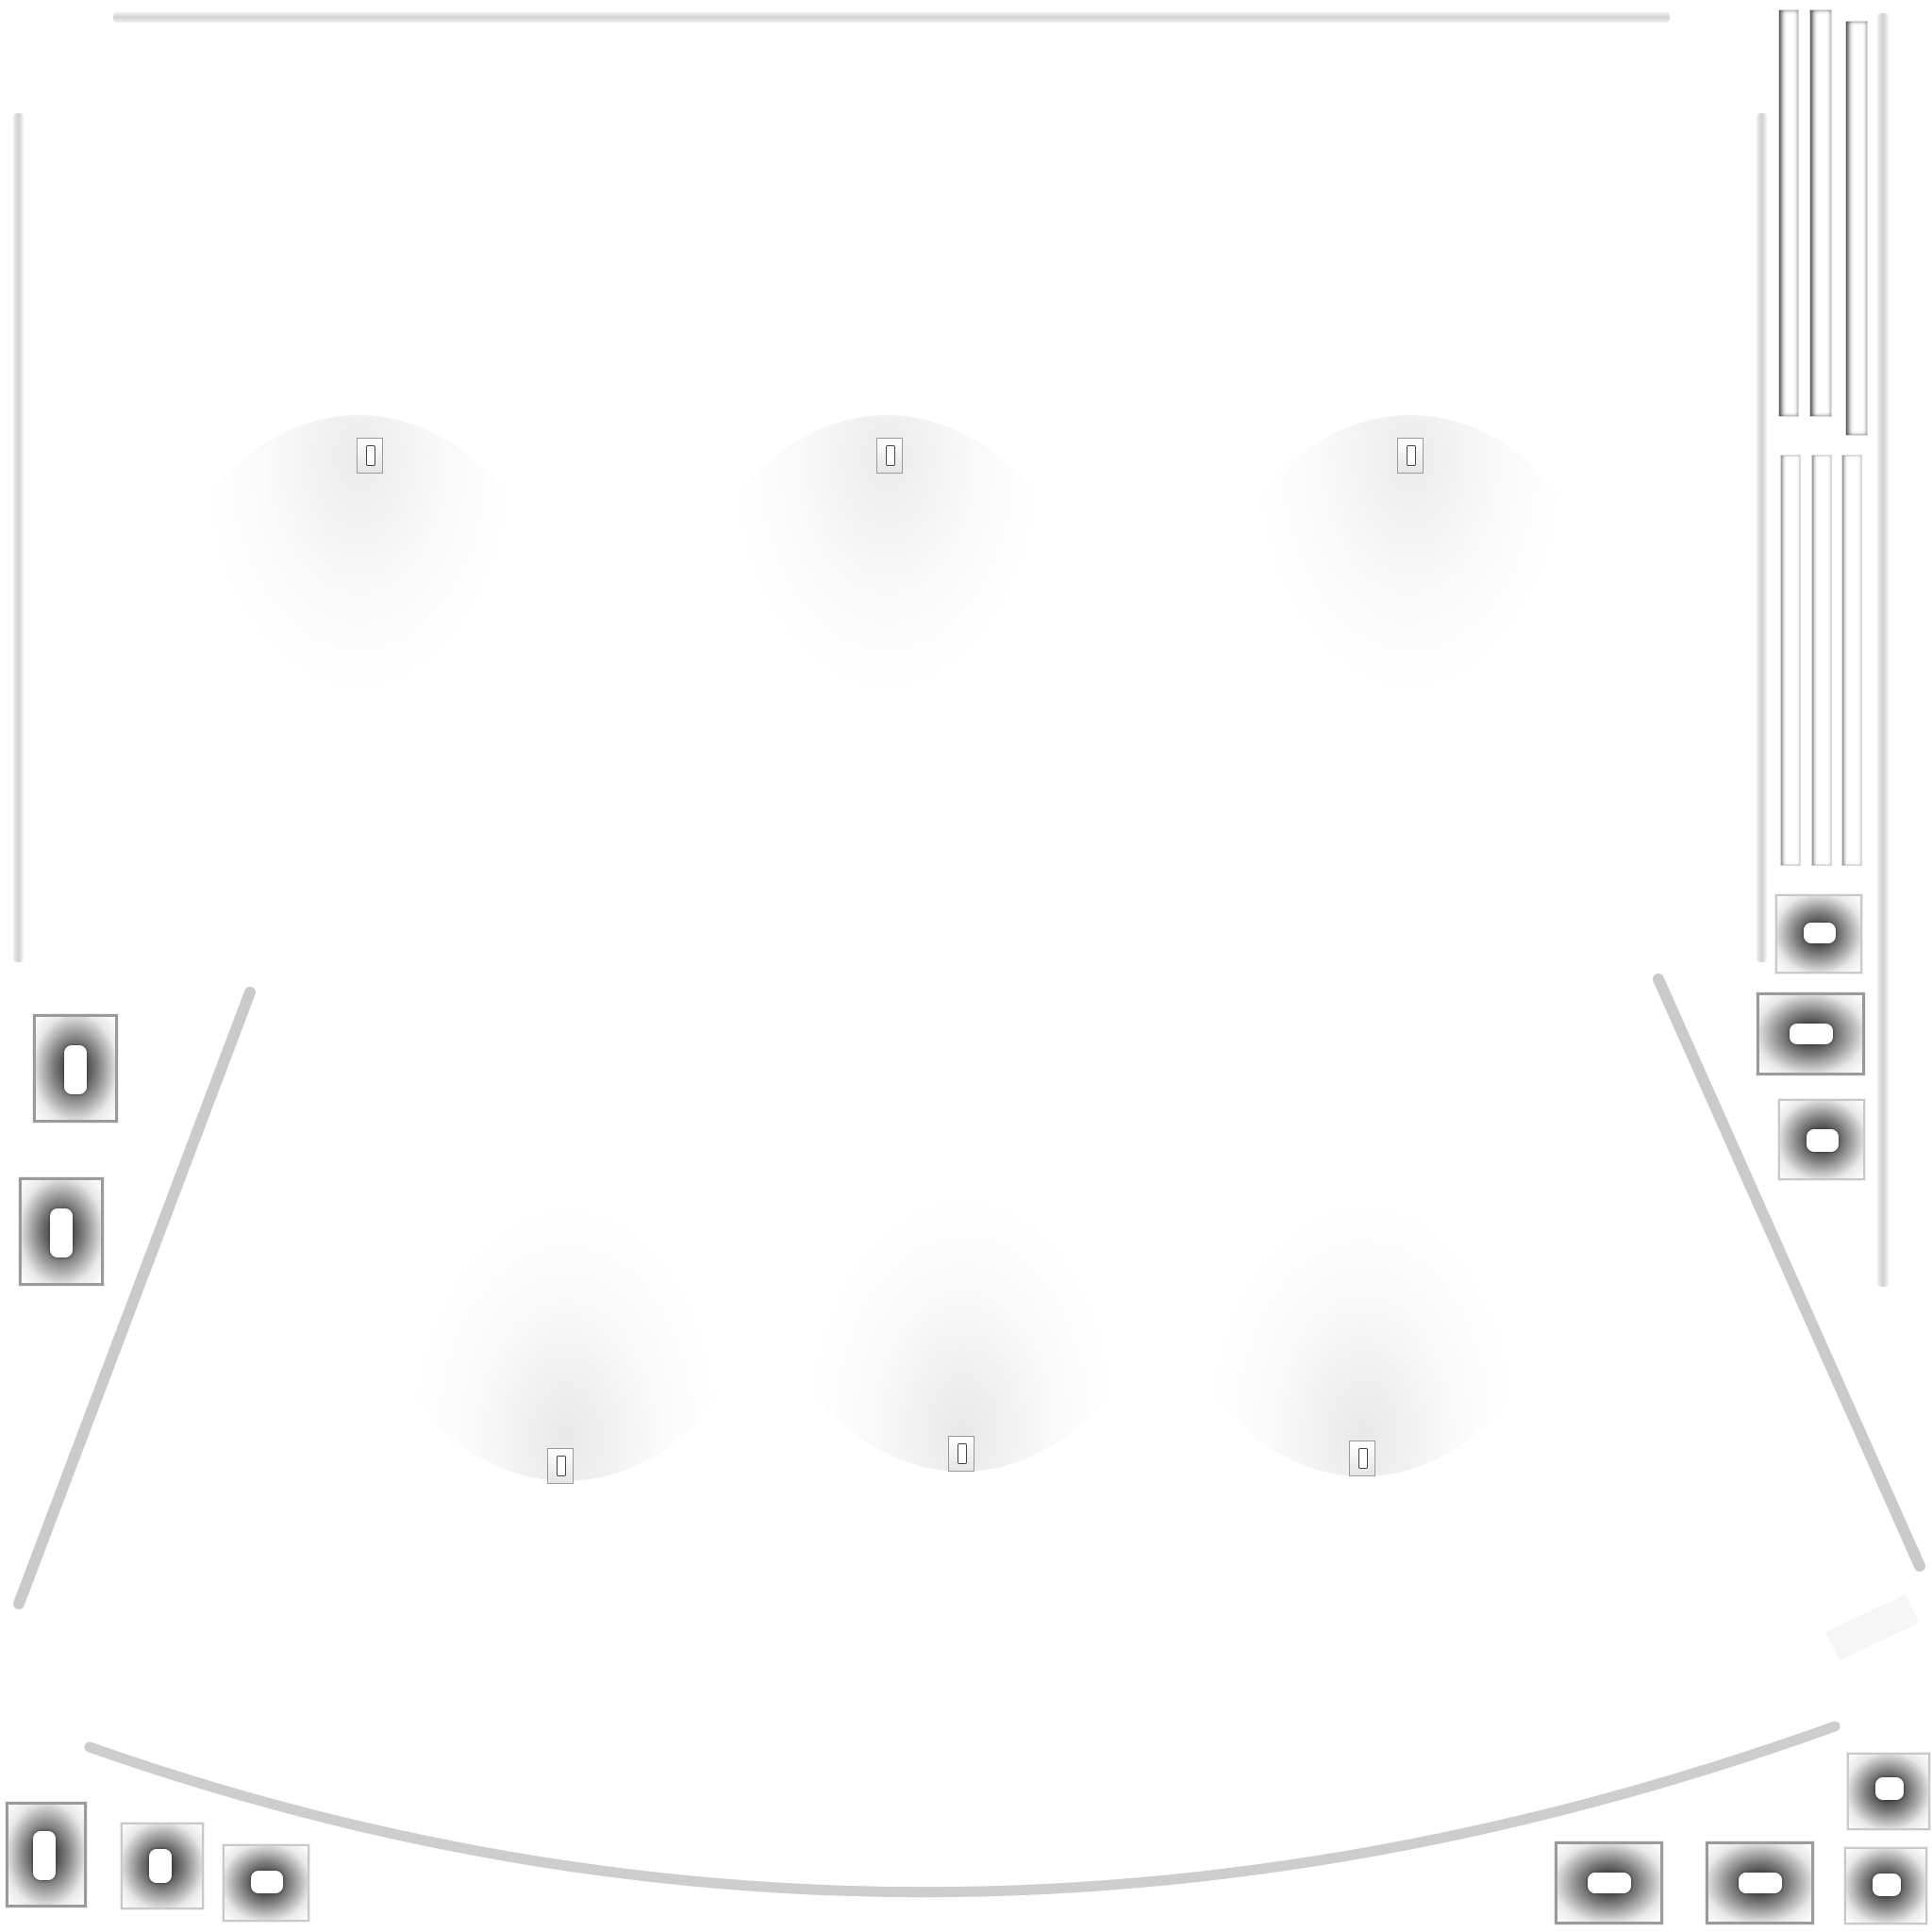  Describe the element at coordinates (1762, 538) in the screenshot. I see `right-inner-edge-strip` at that location.